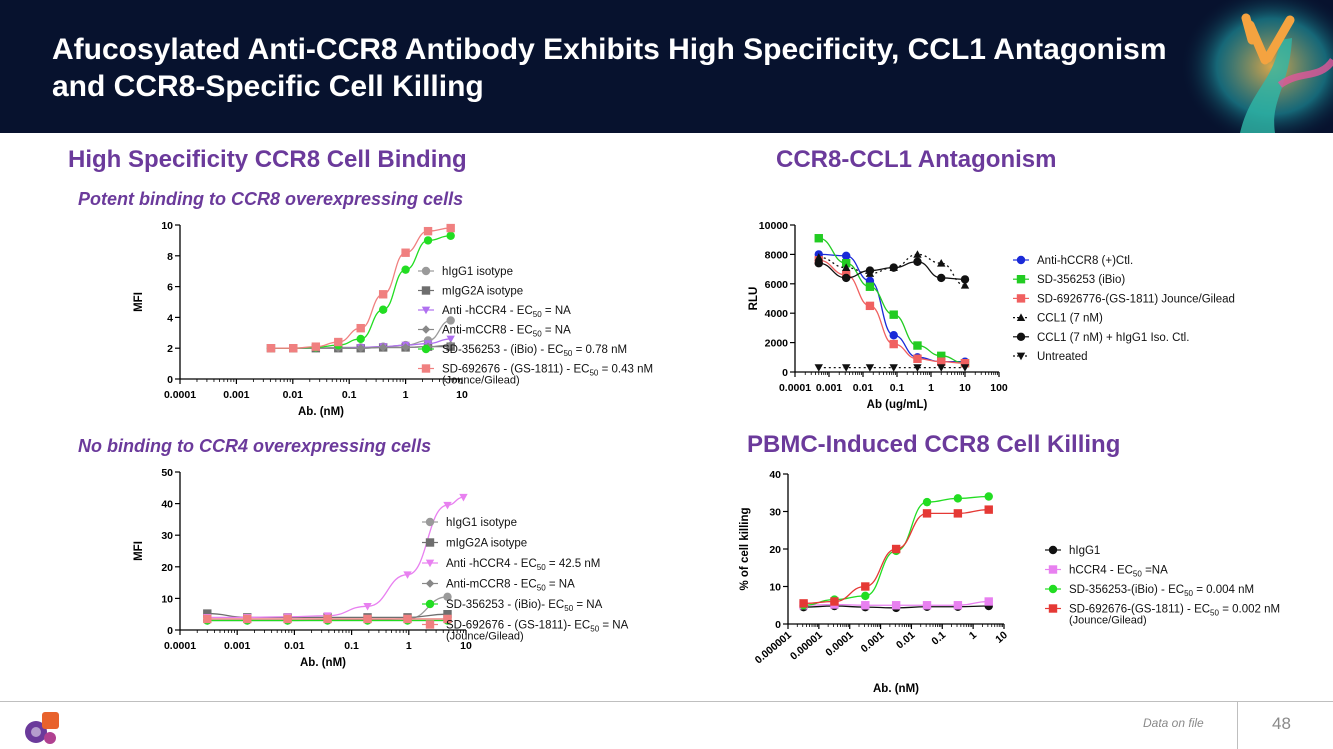 The image size is (1333, 749). Describe the element at coordinates (167, 226) in the screenshot. I see `ccr8-binding-ytick-label: 10` at that location.